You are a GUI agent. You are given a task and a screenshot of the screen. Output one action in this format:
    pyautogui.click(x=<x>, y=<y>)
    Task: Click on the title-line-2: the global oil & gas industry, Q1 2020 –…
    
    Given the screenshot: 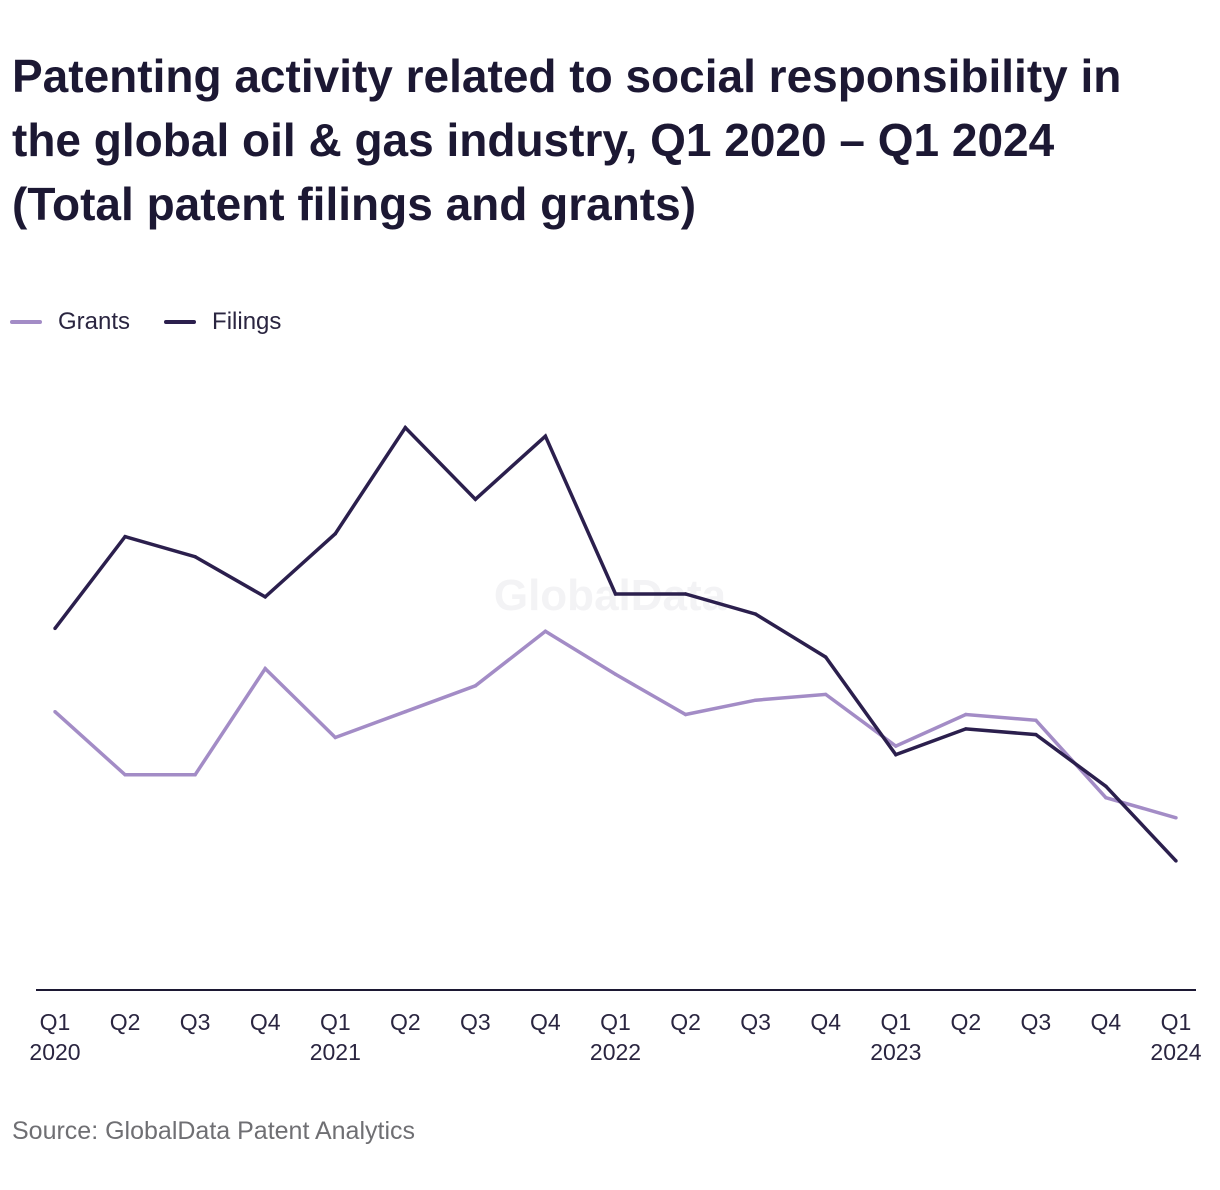 What is the action you would take?
    pyautogui.click(x=533, y=140)
    